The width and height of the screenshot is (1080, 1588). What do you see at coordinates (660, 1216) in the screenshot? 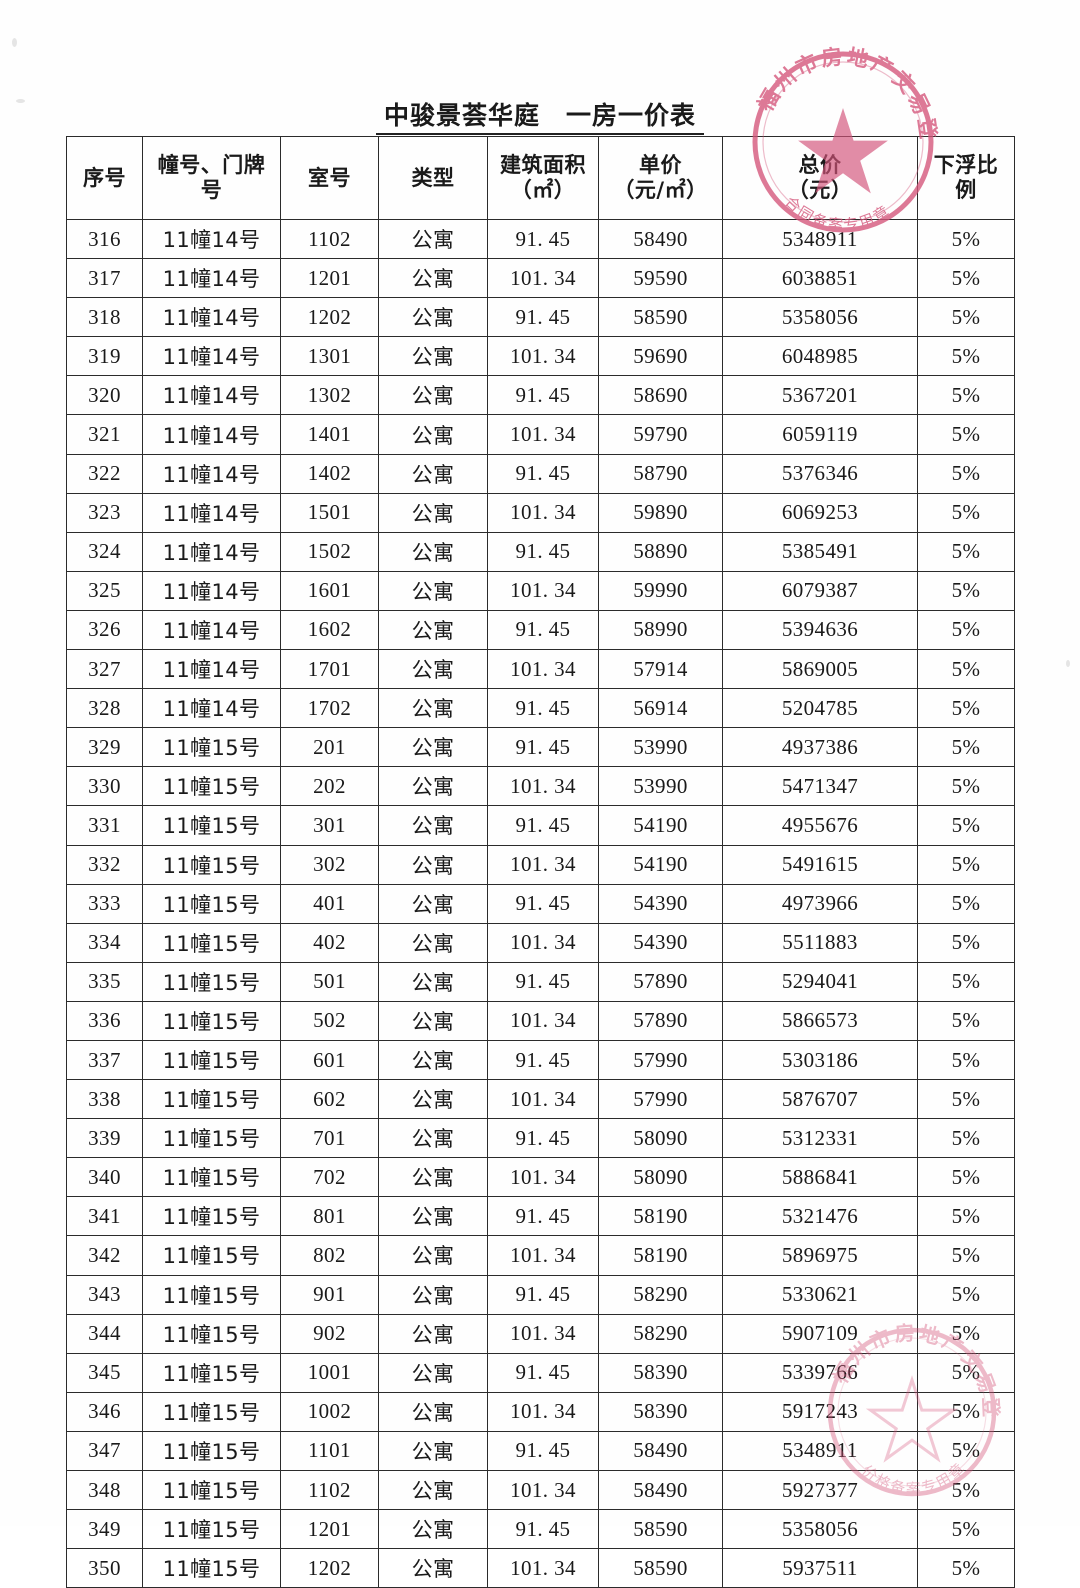
I see `cell-unit-price: 58190` at bounding box center [660, 1216].